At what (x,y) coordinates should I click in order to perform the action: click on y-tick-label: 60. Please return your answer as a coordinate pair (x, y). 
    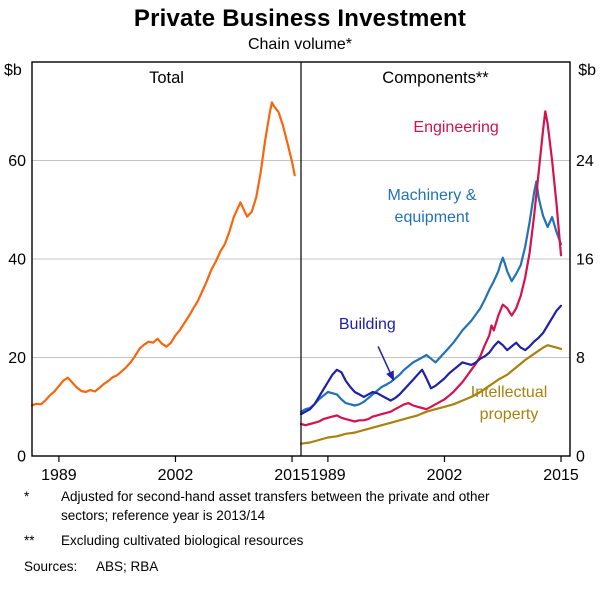
    Looking at the image, I should click on (17, 161).